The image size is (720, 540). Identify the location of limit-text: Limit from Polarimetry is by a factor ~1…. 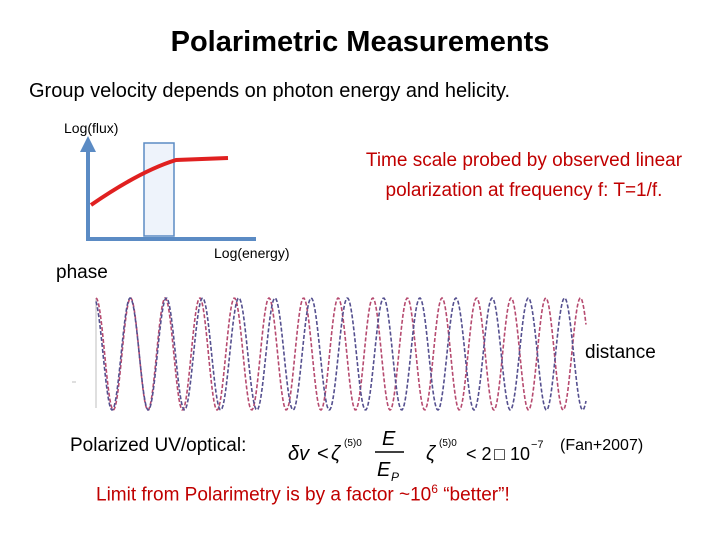
(264, 495).